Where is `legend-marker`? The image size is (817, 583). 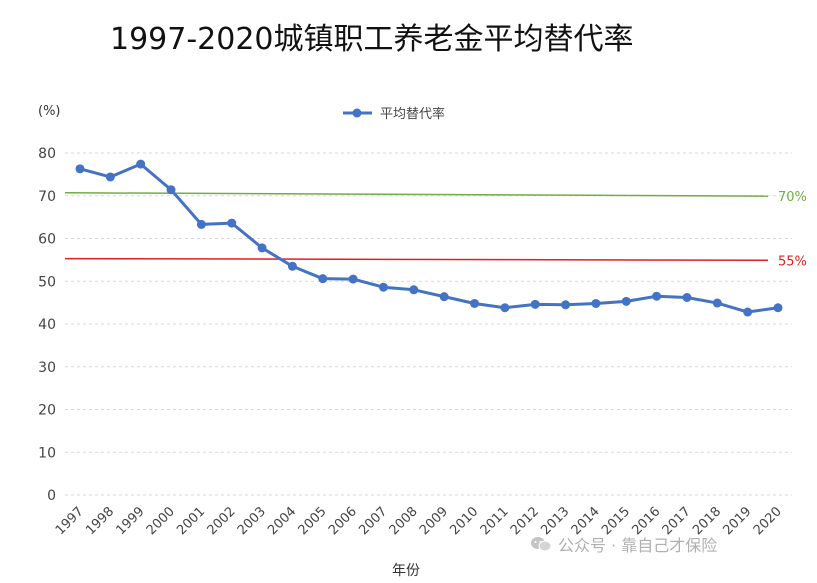
legend-marker is located at coordinates (357, 113).